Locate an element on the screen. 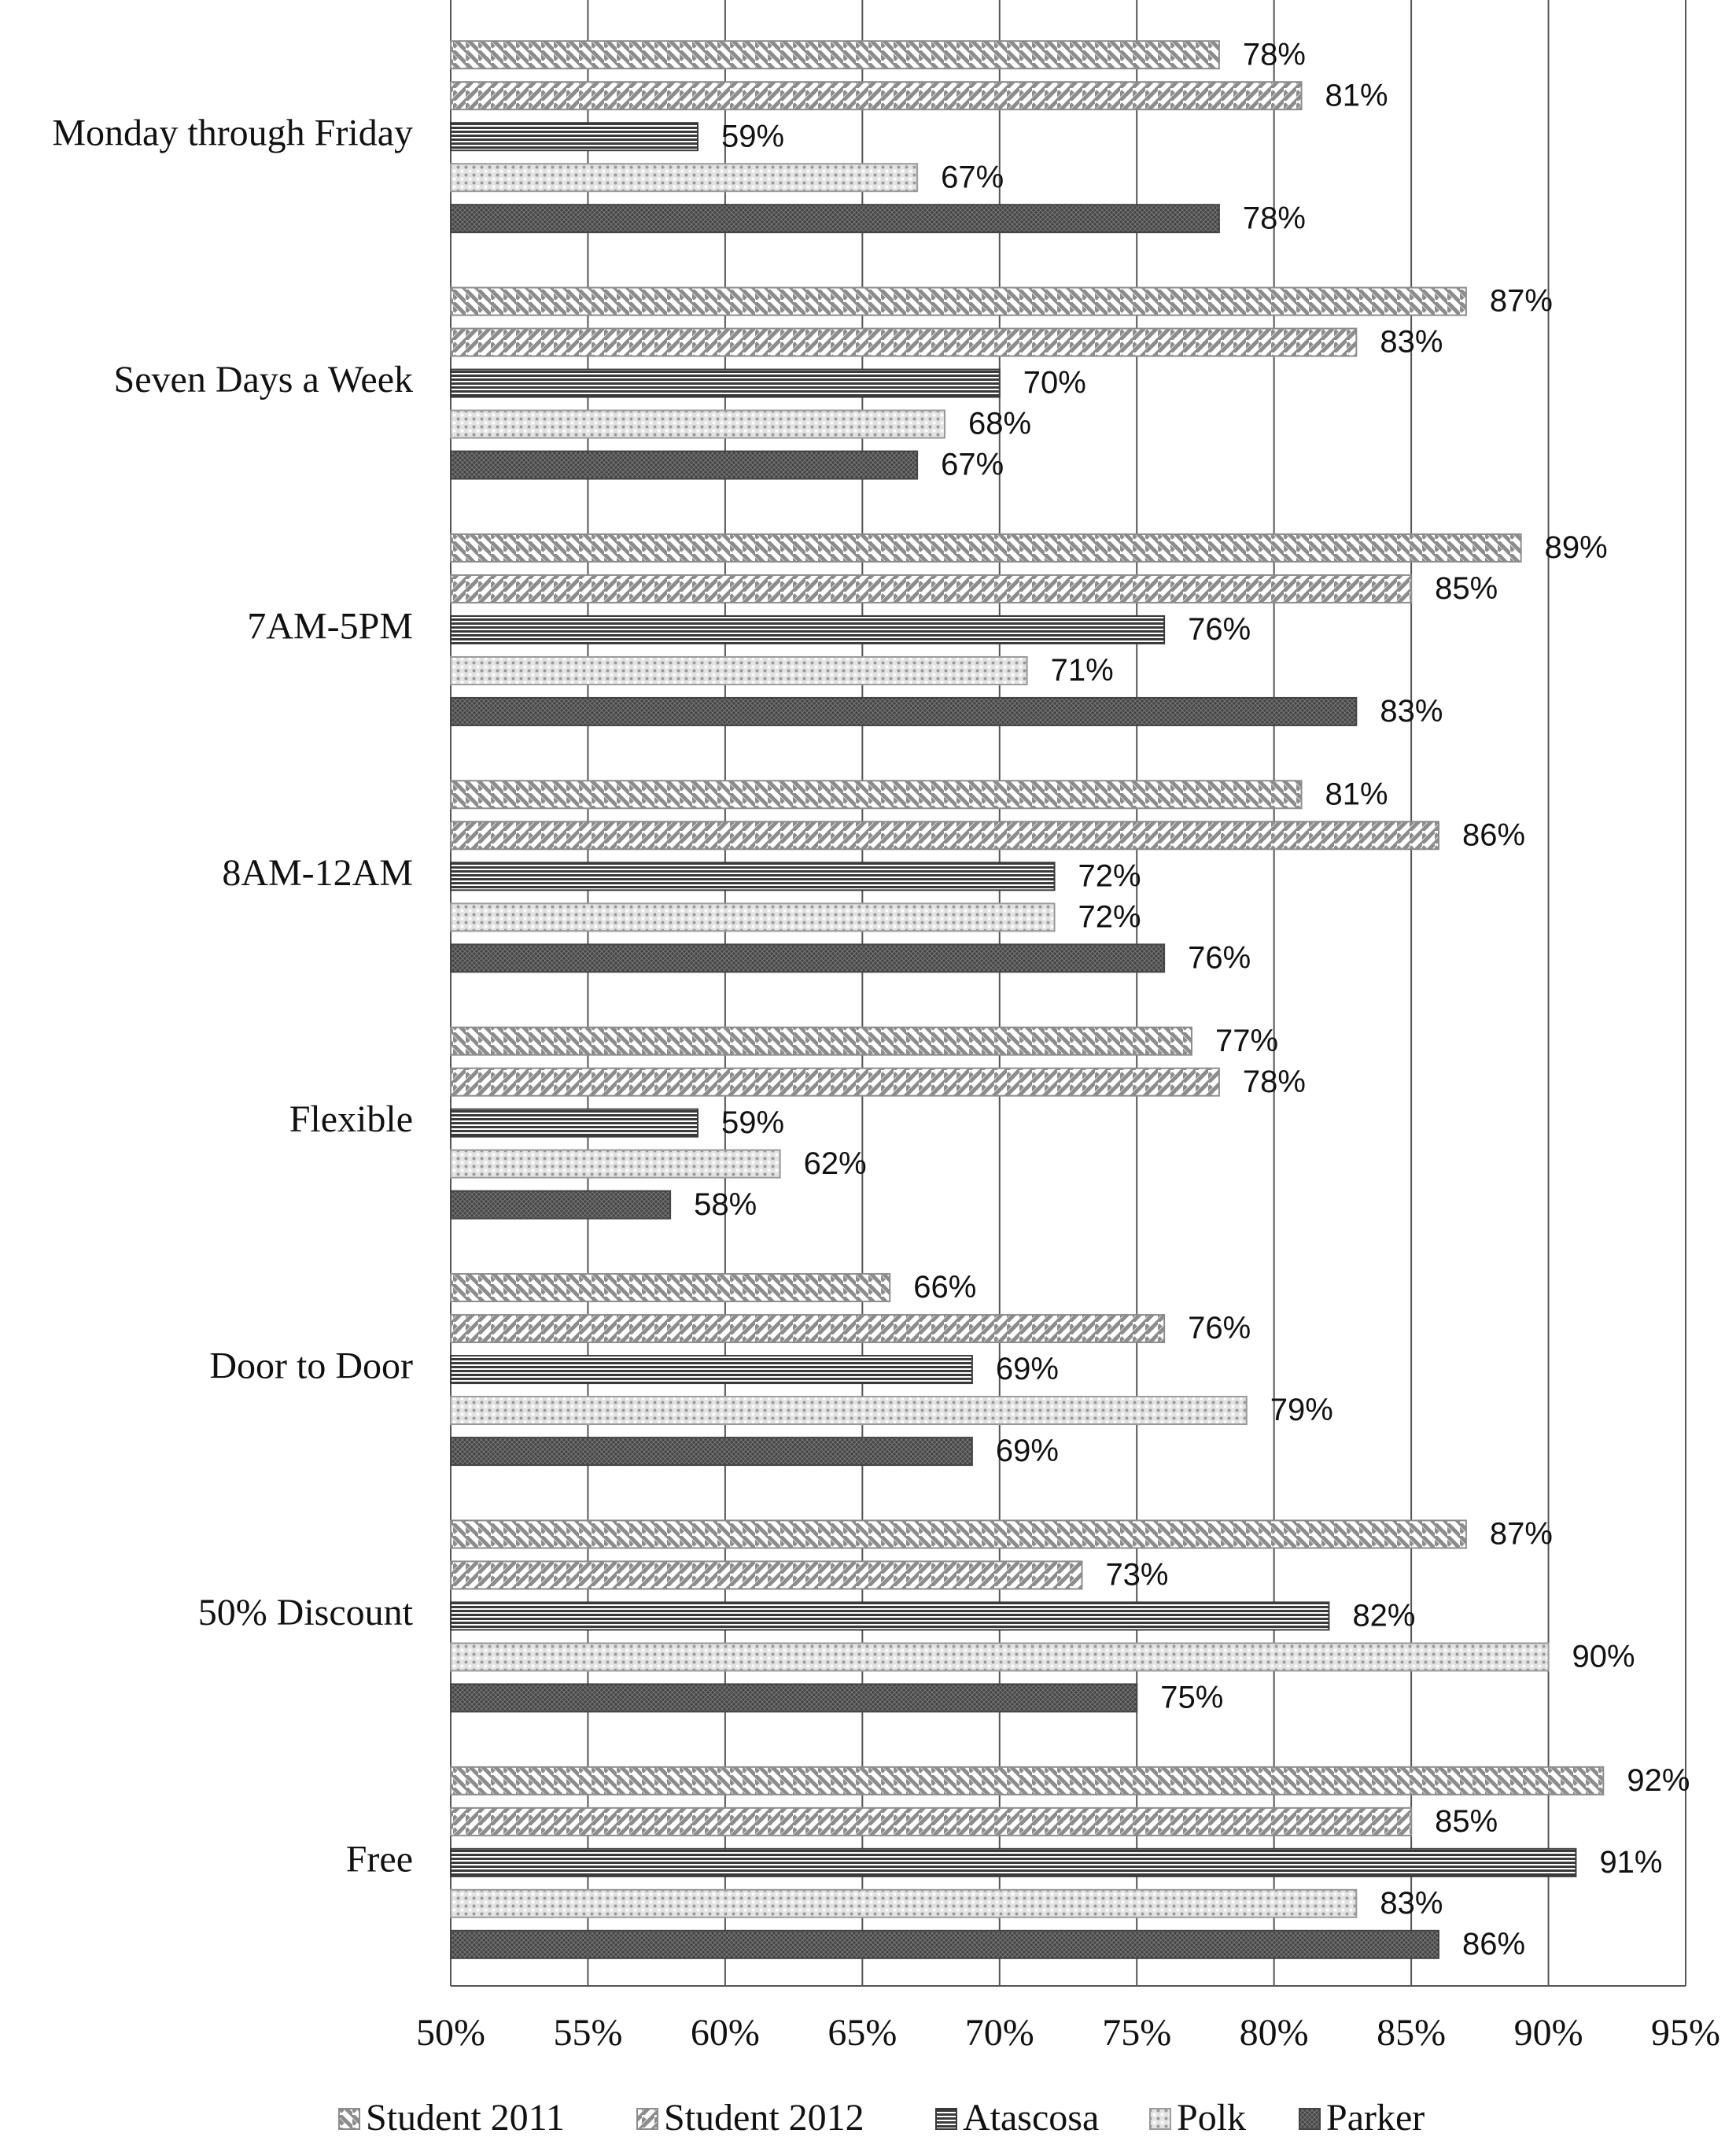 The height and width of the screenshot is (2148, 1736). data-label: 58% is located at coordinates (726, 1204).